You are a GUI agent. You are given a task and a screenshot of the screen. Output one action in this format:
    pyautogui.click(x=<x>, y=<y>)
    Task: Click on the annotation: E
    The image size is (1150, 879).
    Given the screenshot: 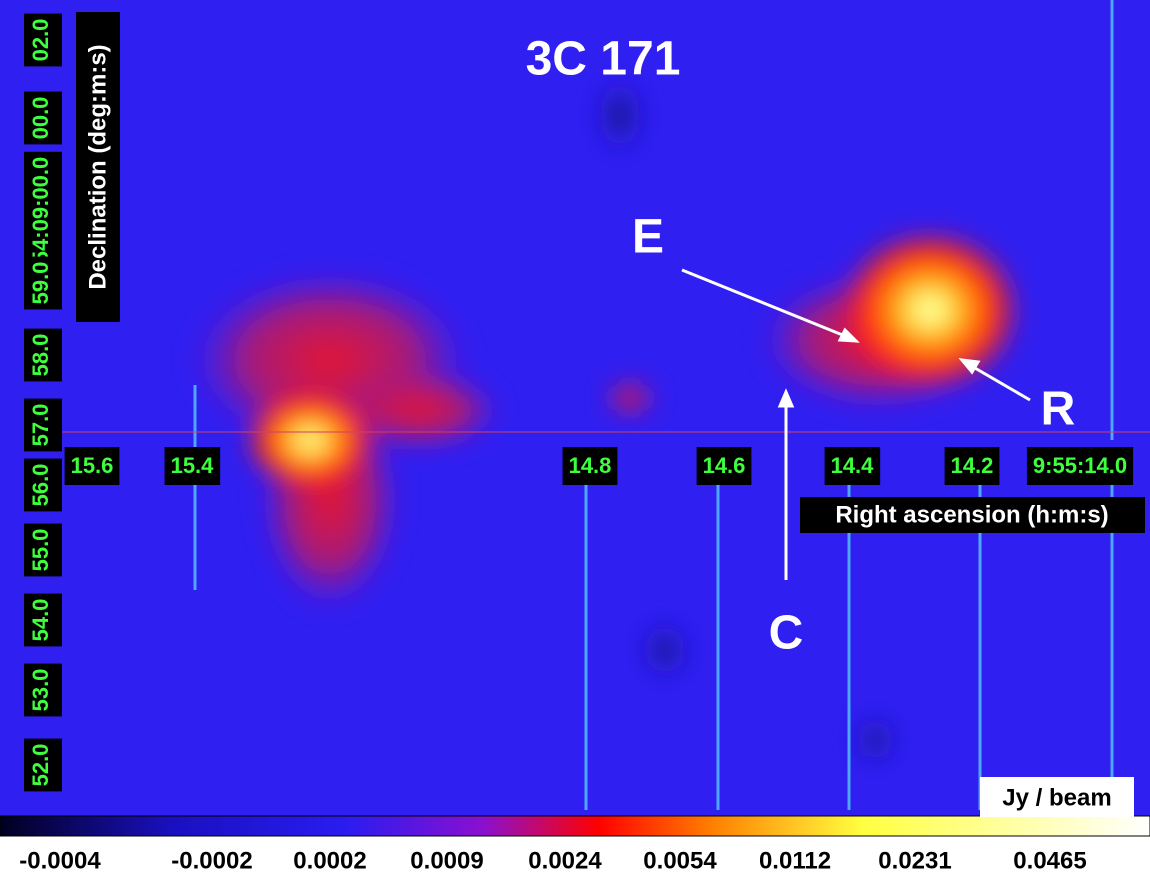 What is the action you would take?
    pyautogui.click(x=648, y=237)
    